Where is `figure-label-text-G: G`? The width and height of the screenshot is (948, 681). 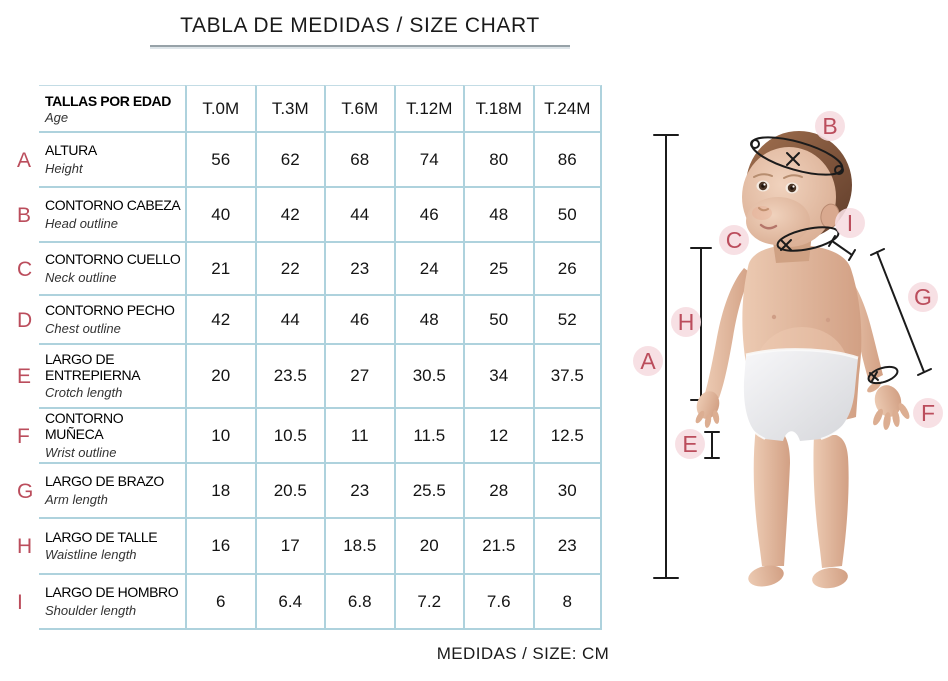
figure-label-text-G: G is located at coordinates (923, 297).